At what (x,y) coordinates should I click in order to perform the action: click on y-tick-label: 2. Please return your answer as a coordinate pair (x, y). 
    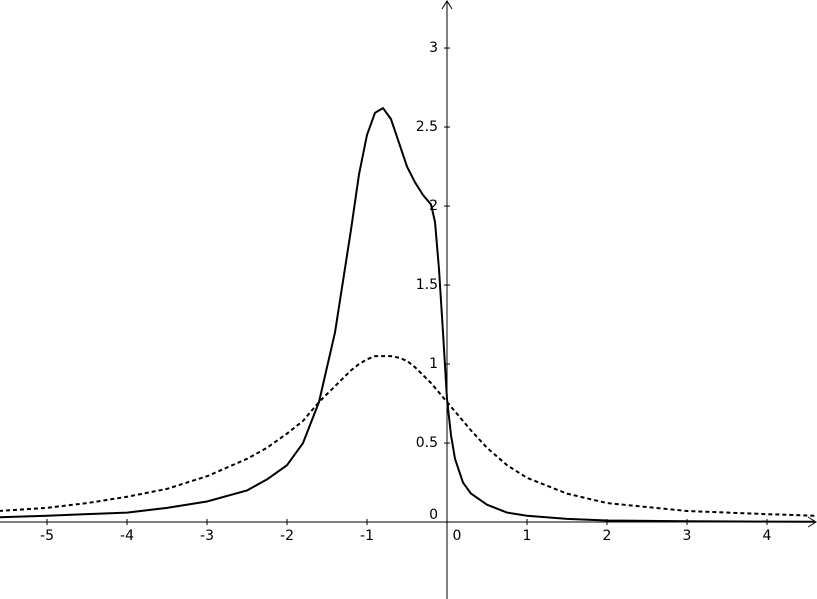
    Looking at the image, I should click on (433, 206).